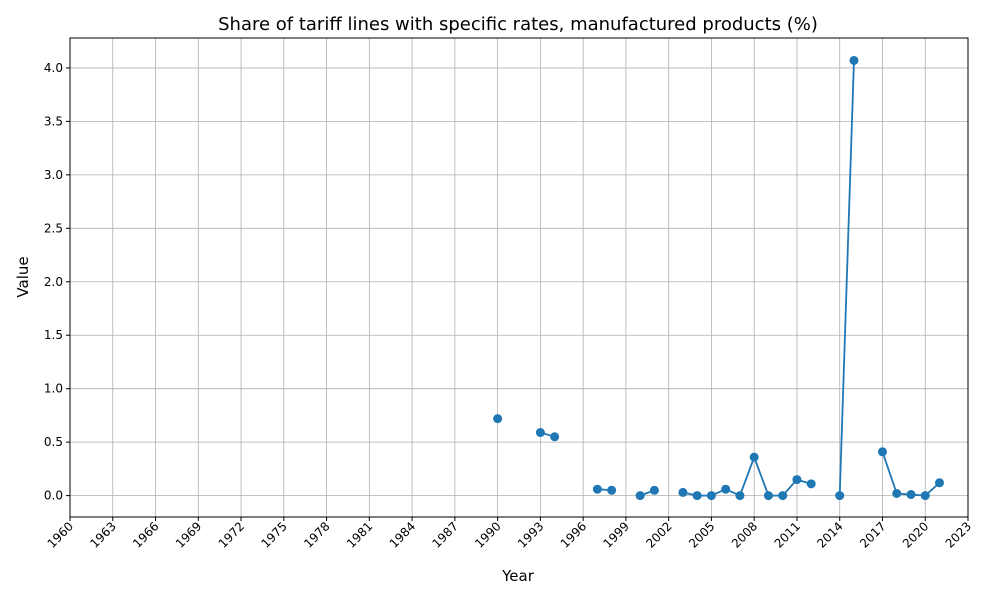  I want to click on x-tick-label: 2020, so click(915, 534).